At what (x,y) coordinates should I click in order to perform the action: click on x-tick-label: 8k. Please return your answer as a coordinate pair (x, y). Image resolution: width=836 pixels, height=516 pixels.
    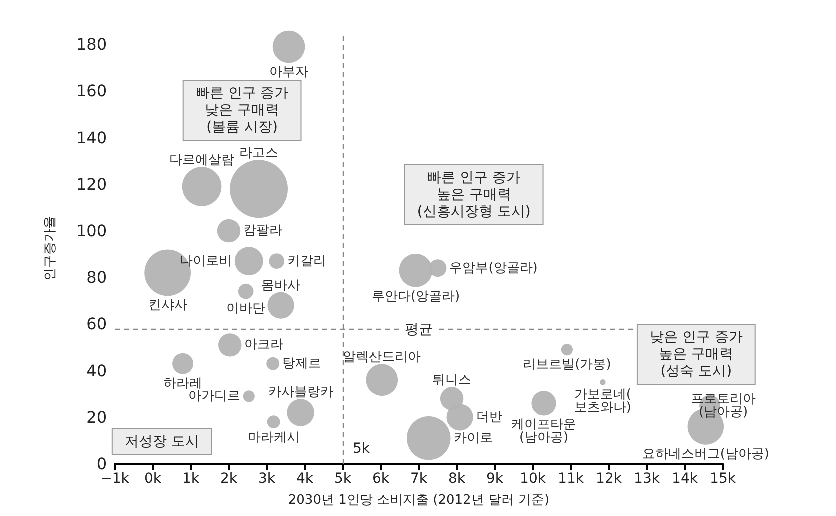
    Looking at the image, I should click on (457, 479).